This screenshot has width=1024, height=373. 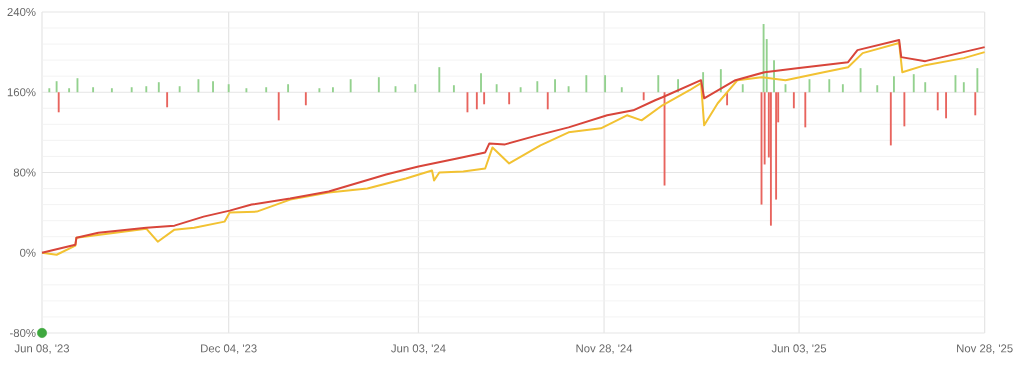 I want to click on x-tick-label: Nov 28, '24, so click(x=604, y=349).